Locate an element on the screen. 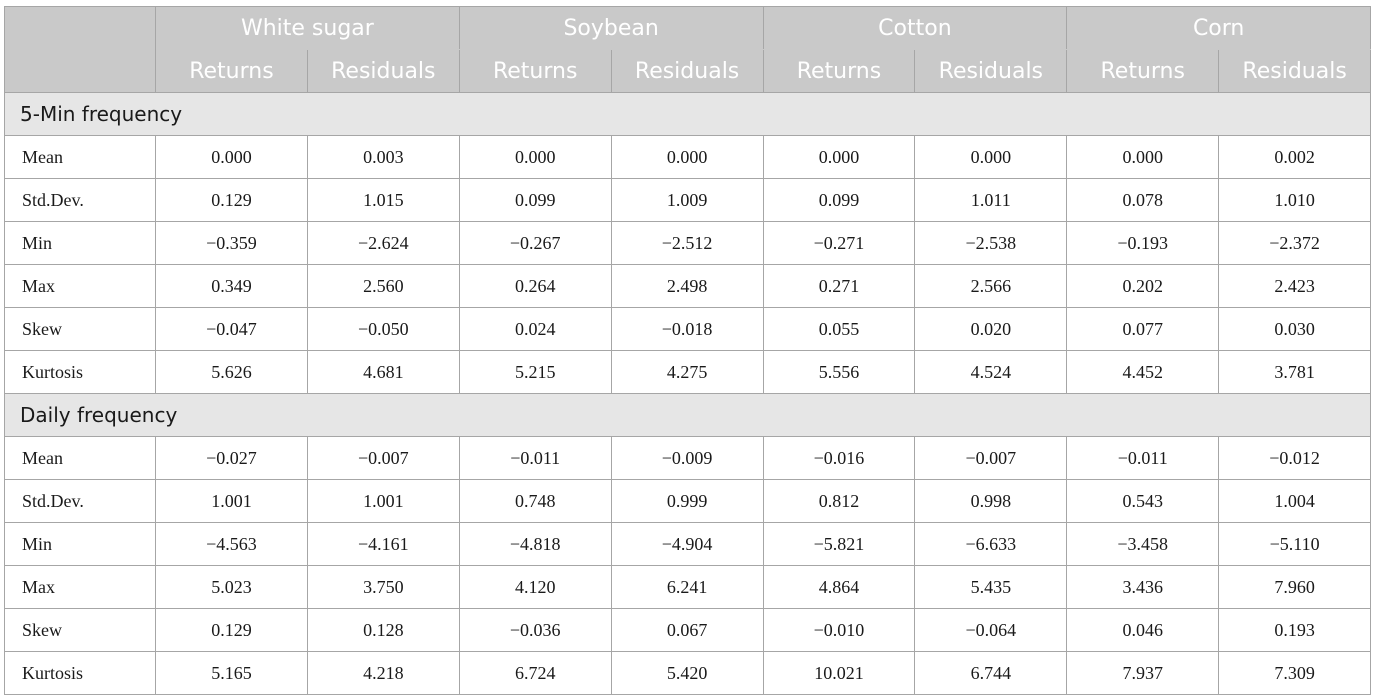 The image size is (1375, 700). table-cell: 2.498 is located at coordinates (687, 286).